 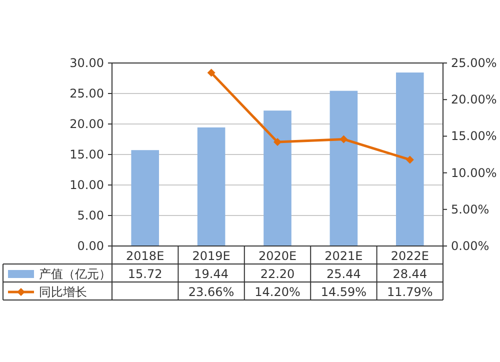 What do you see at coordinates (470, 246) in the screenshot?
I see `y2-tick-label: 0.00%` at bounding box center [470, 246].